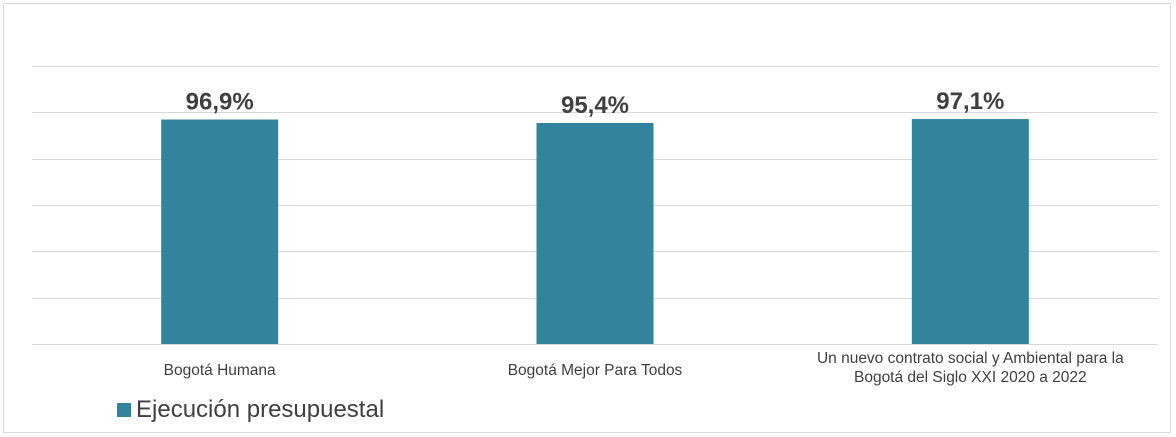 This screenshot has height=437, width=1176. What do you see at coordinates (970, 101) in the screenshot?
I see `data-label-2: 97,1%` at bounding box center [970, 101].